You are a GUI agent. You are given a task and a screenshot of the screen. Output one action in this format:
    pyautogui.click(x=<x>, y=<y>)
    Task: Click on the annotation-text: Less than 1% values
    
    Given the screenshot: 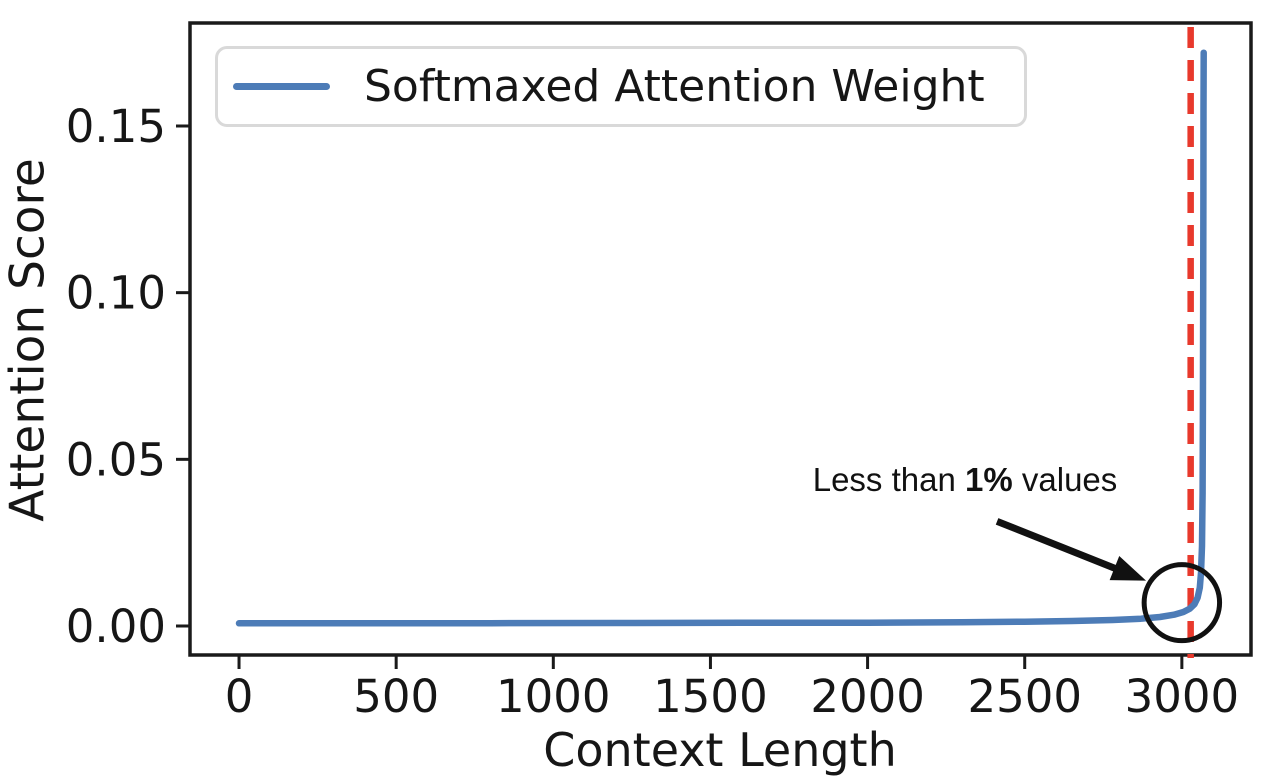 What is the action you would take?
    pyautogui.click(x=965, y=480)
    